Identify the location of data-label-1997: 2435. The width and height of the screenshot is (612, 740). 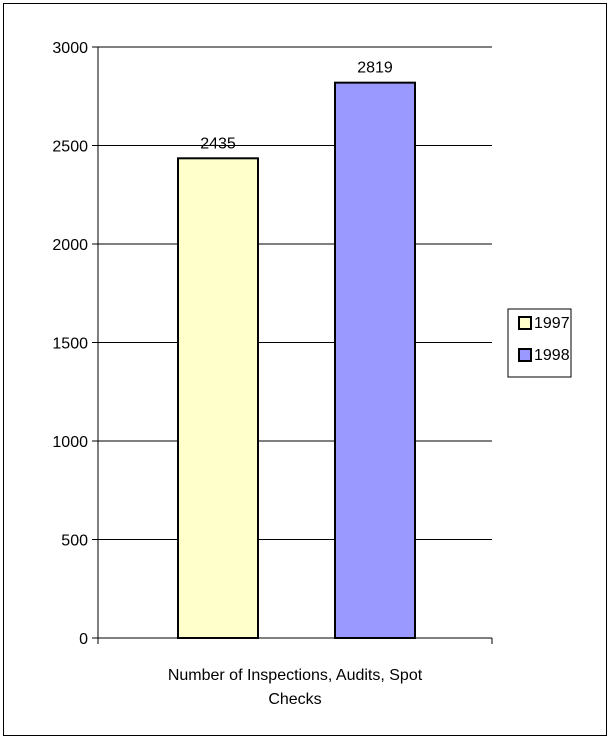
(218, 143).